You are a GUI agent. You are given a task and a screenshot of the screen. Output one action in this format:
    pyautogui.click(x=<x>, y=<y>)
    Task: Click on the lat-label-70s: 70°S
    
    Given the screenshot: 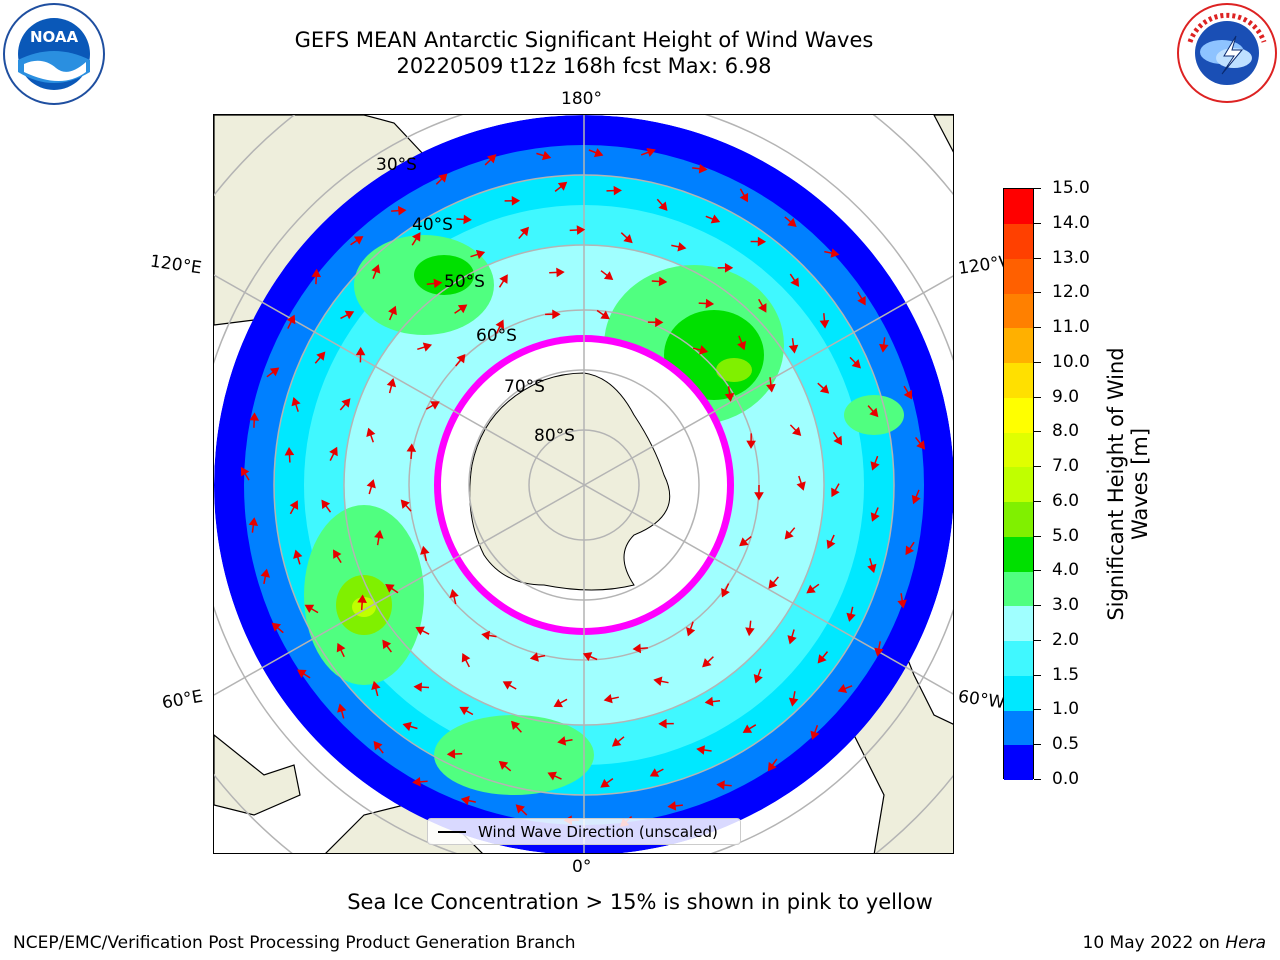 What is the action you would take?
    pyautogui.click(x=524, y=387)
    